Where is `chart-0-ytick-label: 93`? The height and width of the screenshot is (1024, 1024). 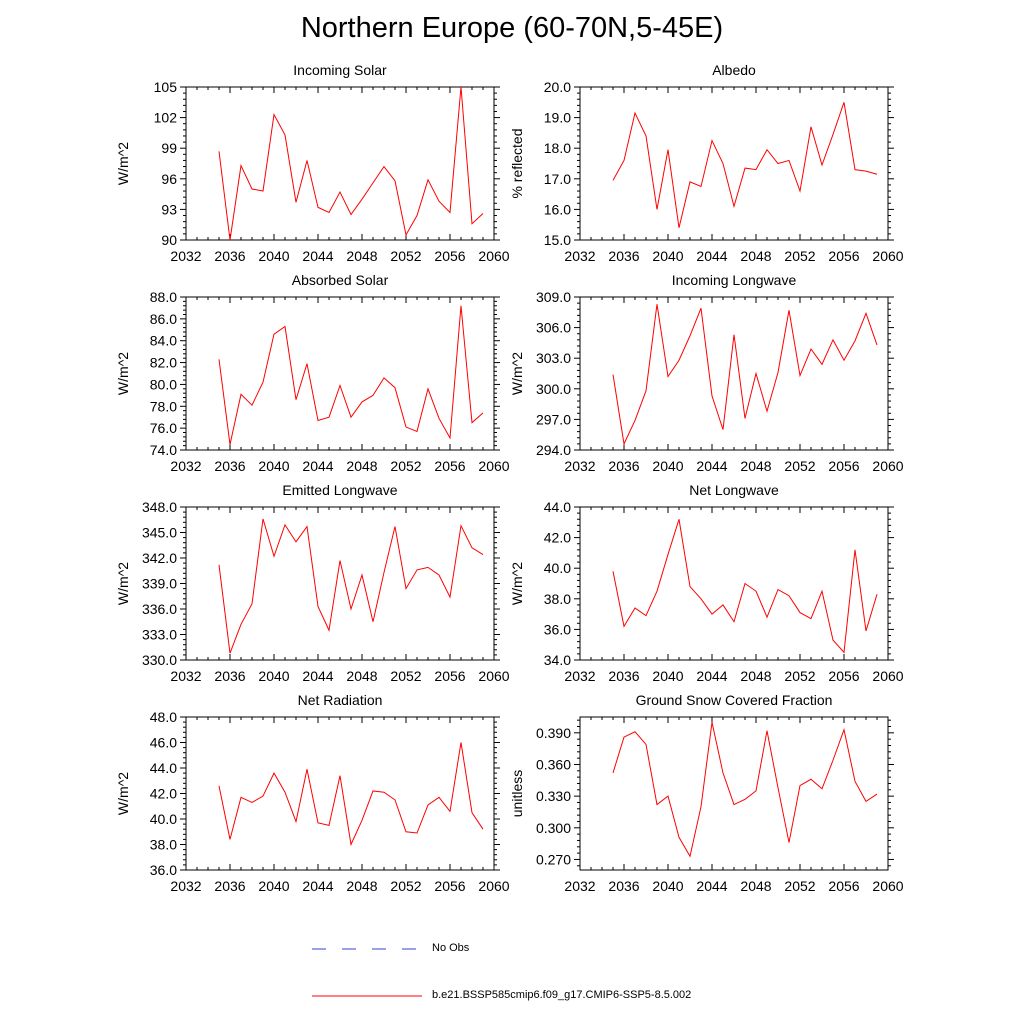
chart-0-ytick-label: 93 is located at coordinates (169, 209).